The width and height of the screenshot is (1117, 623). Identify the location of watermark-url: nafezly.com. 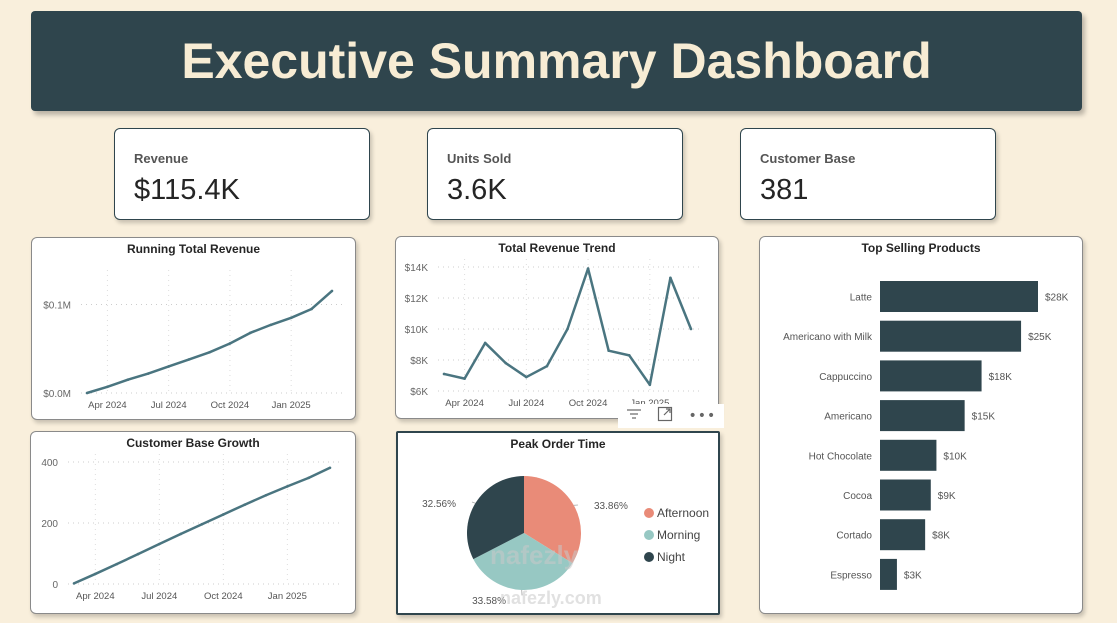
(551, 598).